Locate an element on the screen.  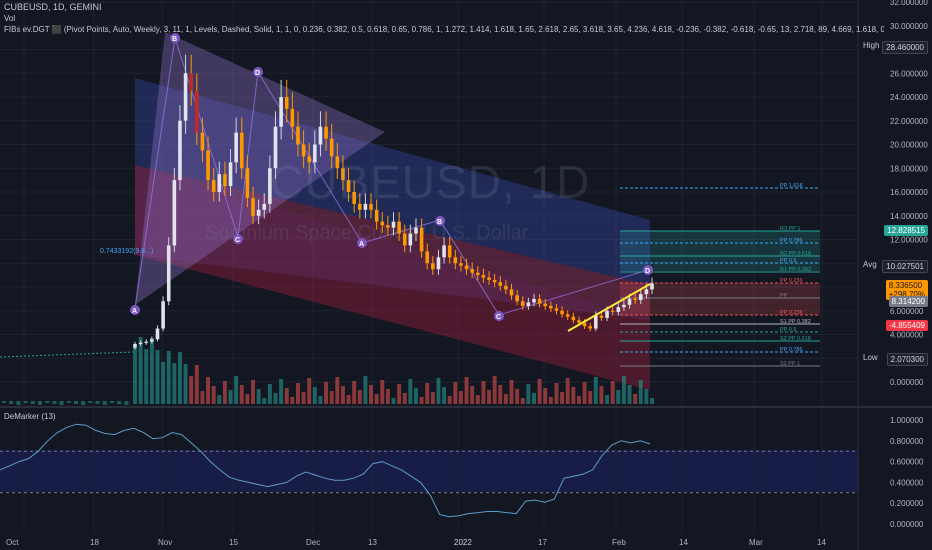
pivot-level-label: PP 1.618 is located at coordinates (791, 186).